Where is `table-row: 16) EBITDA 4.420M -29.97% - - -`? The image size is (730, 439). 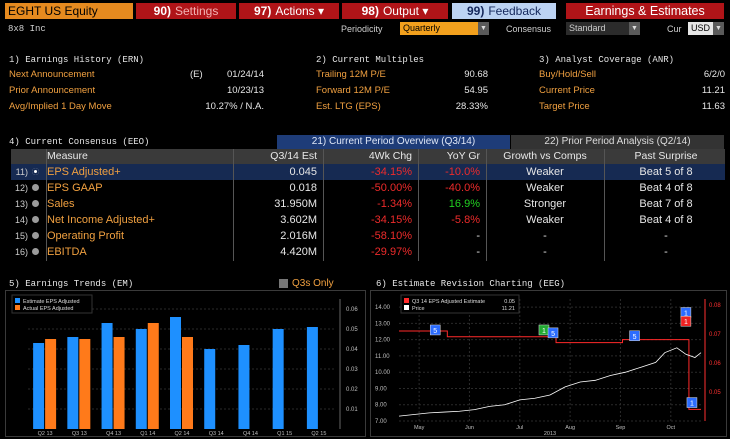
table-row: 16) EBITDA 4.420M -29.97% - - - is located at coordinates (368, 252).